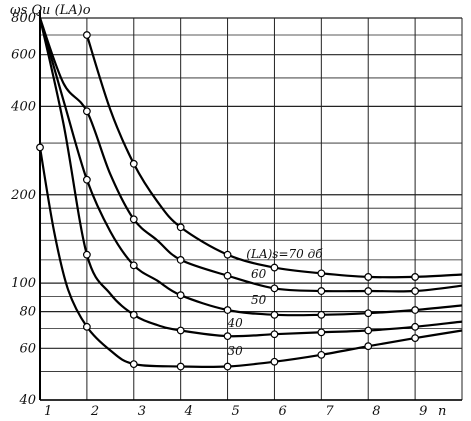 The height and width of the screenshot is (421, 471). Describe the element at coordinates (27, 400) in the screenshot. I see `y-tick-label: 40` at that location.